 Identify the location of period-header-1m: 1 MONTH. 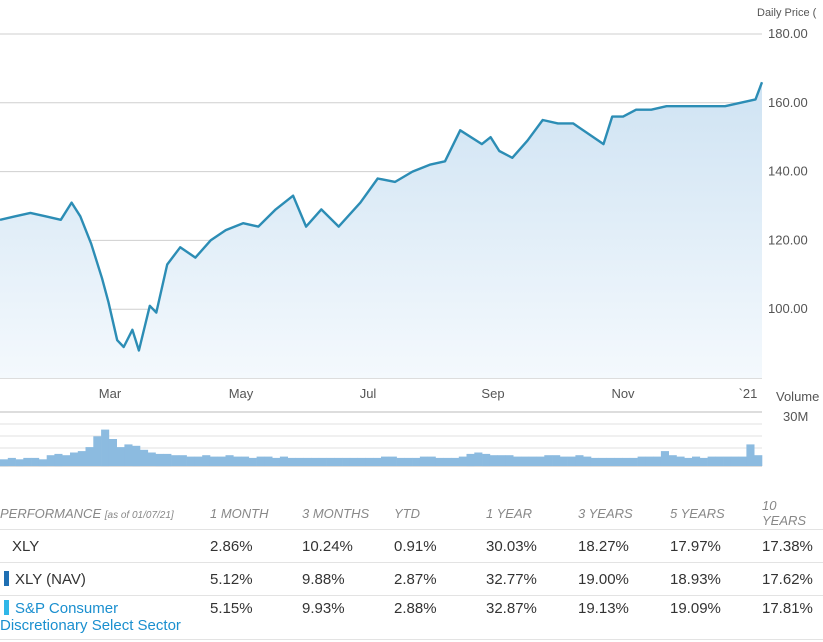
(256, 513).